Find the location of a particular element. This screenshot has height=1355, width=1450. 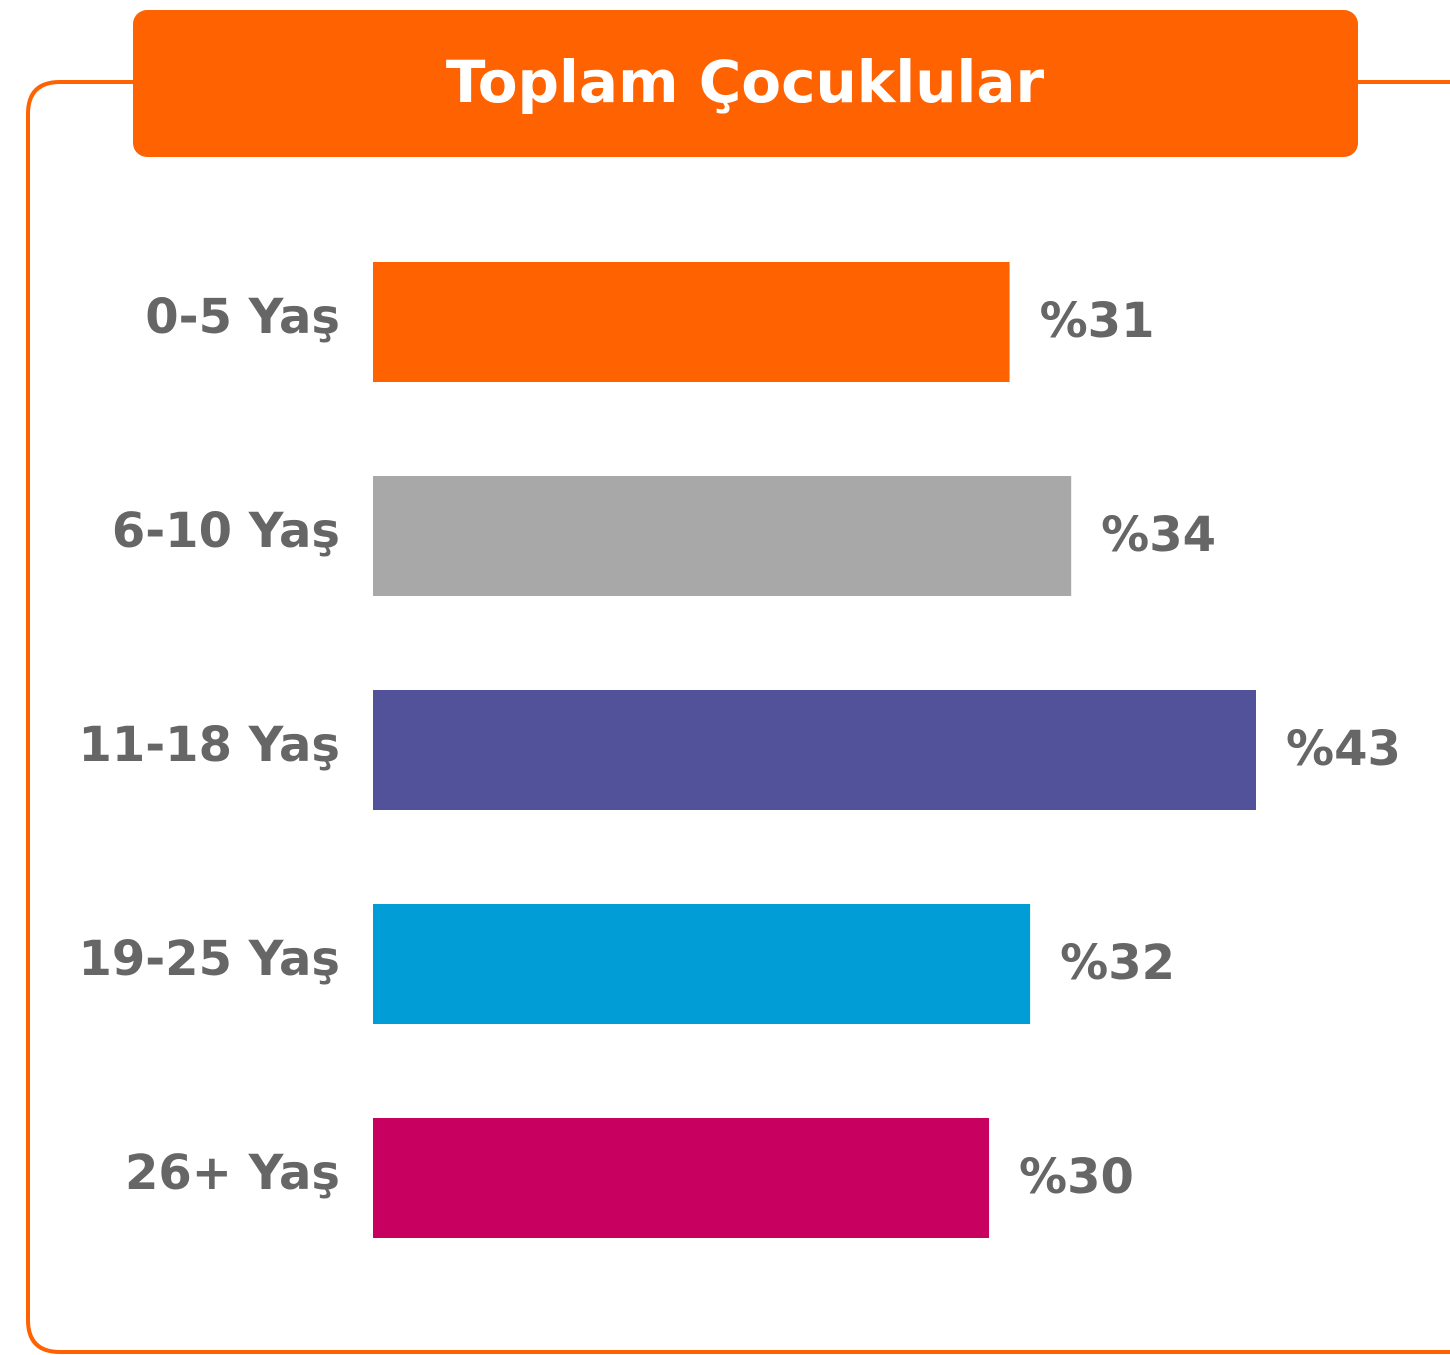

title-box is located at coordinates (745, 83).